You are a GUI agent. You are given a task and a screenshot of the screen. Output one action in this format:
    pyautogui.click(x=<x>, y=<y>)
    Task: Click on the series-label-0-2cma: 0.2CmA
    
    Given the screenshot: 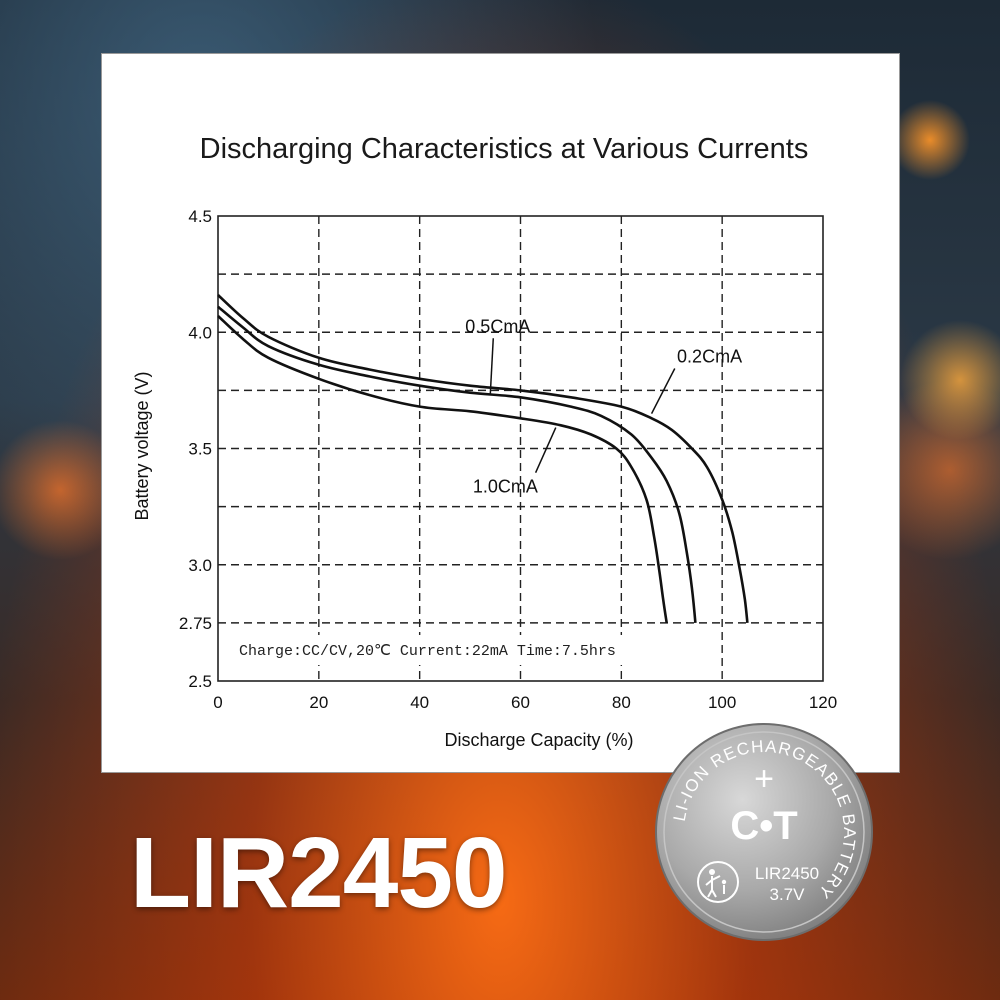 What is the action you would take?
    pyautogui.click(x=709, y=356)
    